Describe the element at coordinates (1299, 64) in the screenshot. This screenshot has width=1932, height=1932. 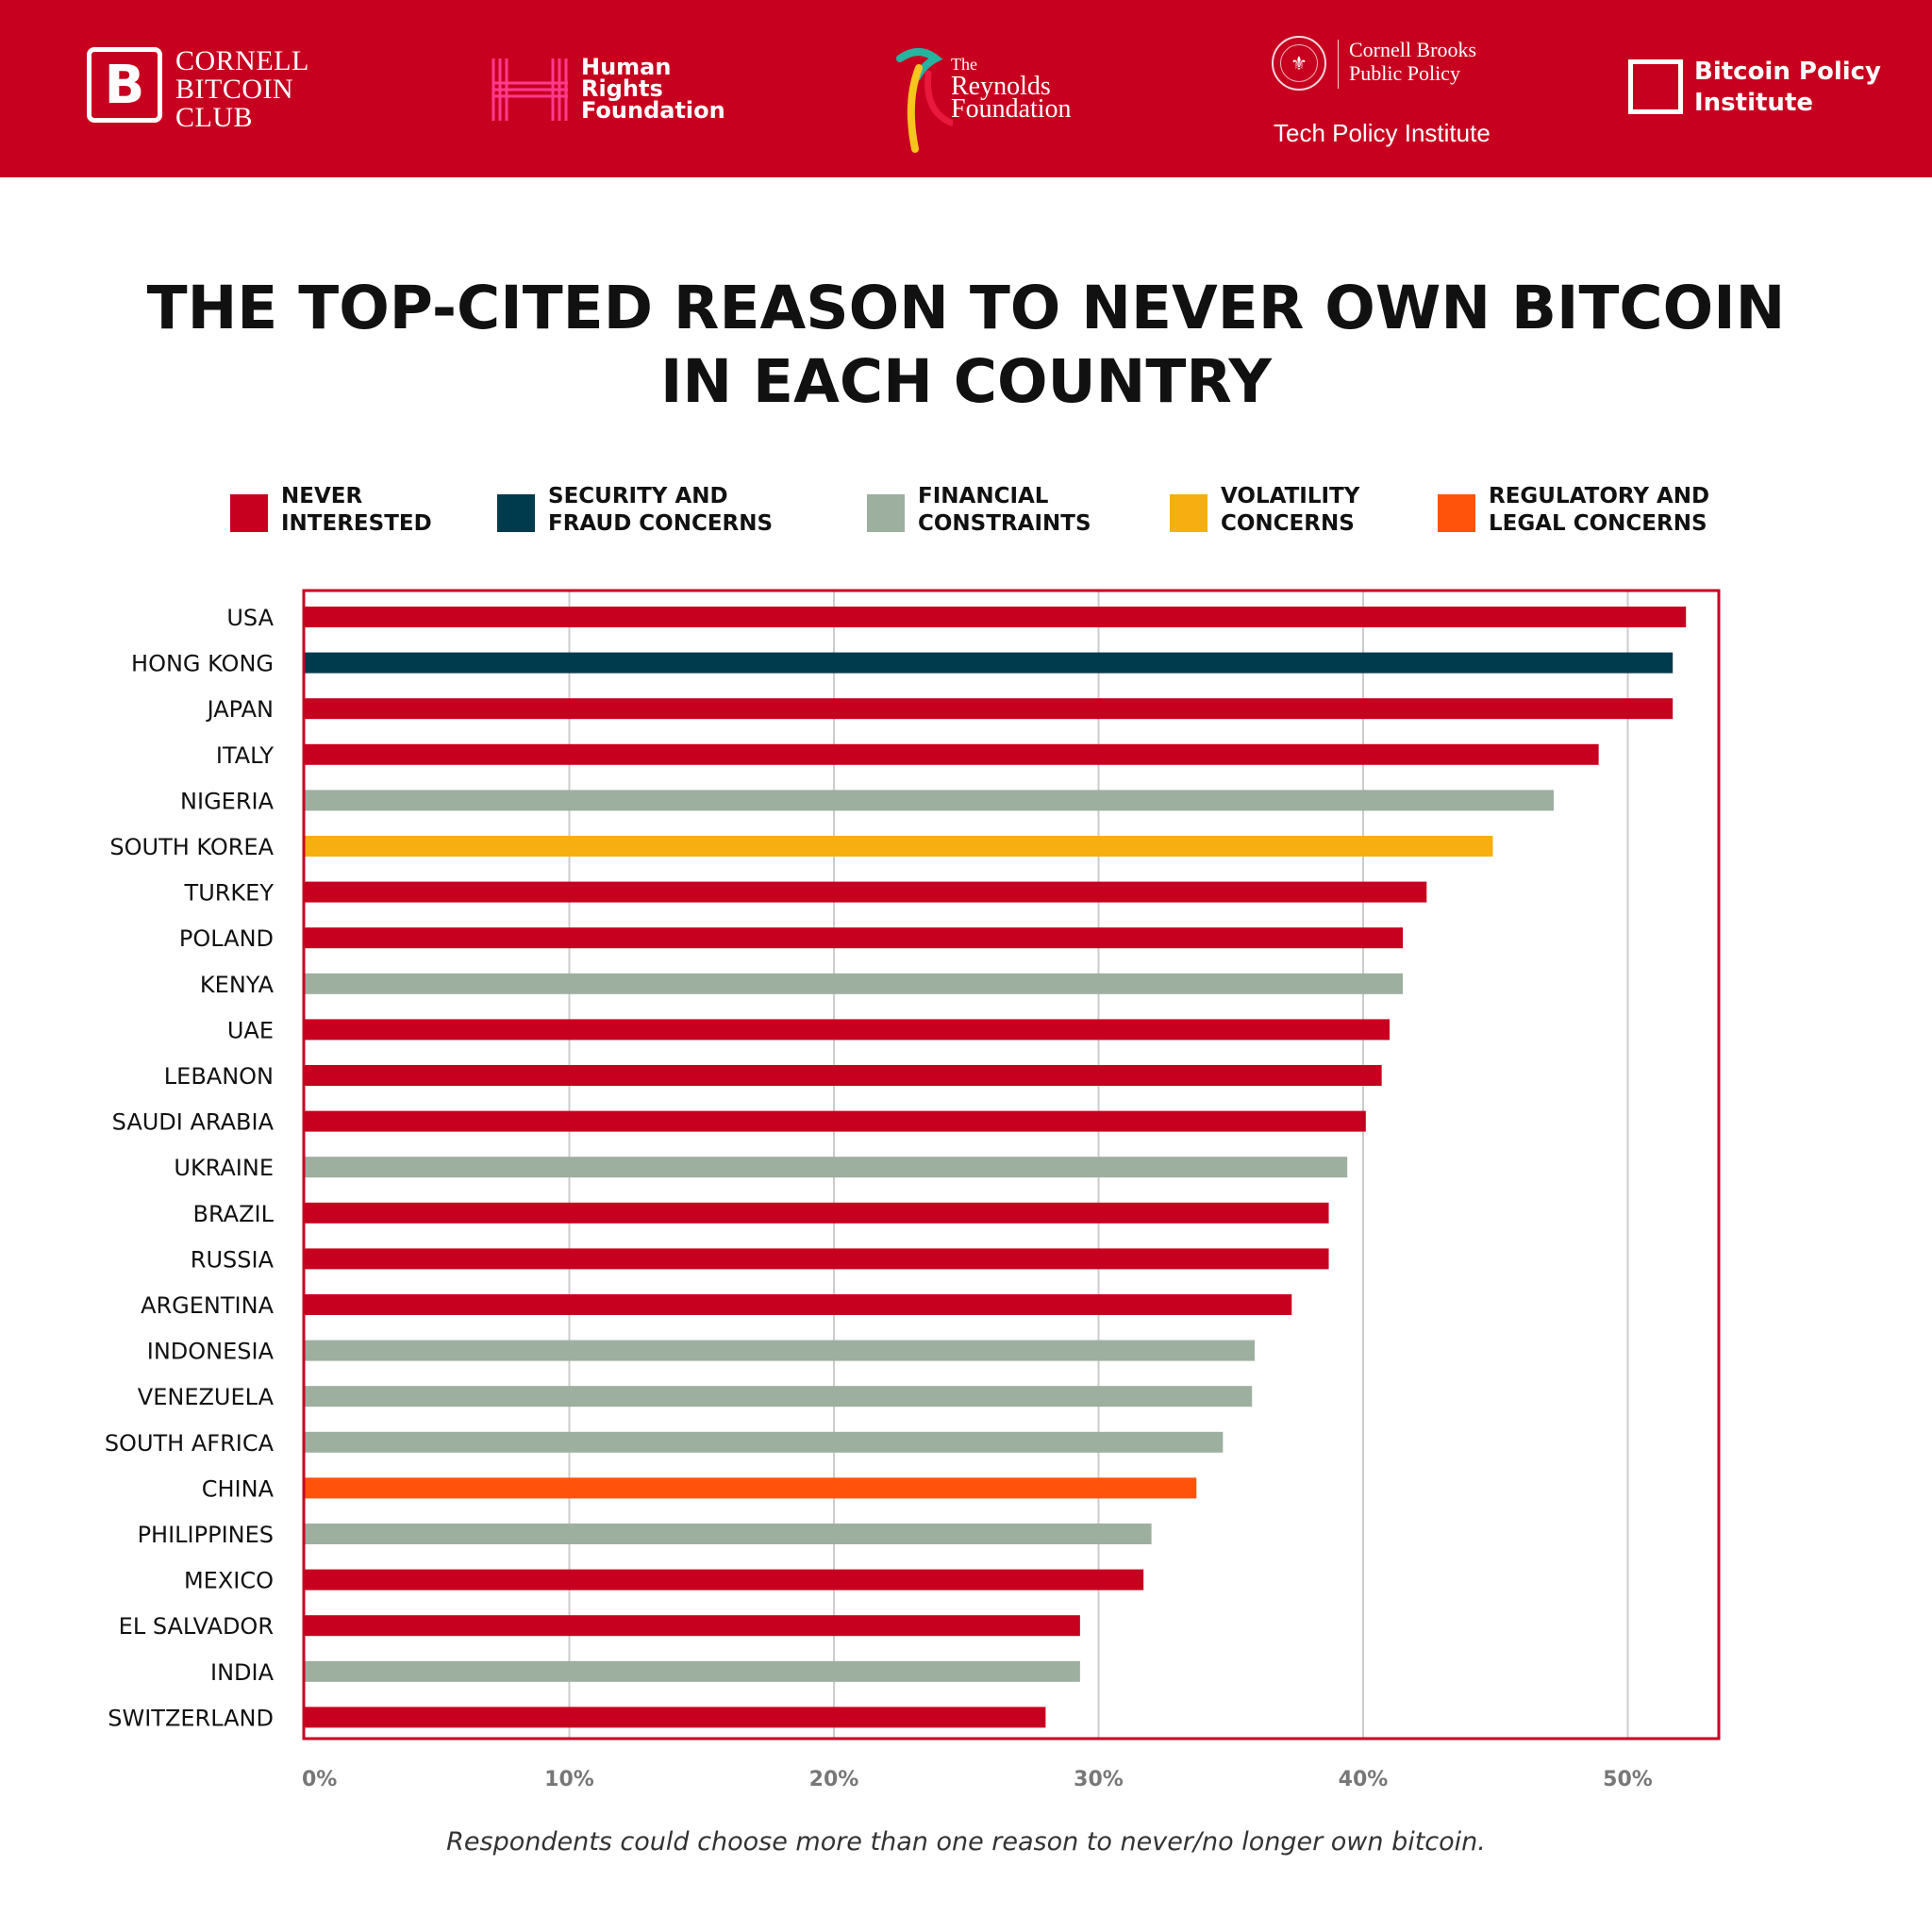
I see `cornell-seal-icon: ⚜` at that location.